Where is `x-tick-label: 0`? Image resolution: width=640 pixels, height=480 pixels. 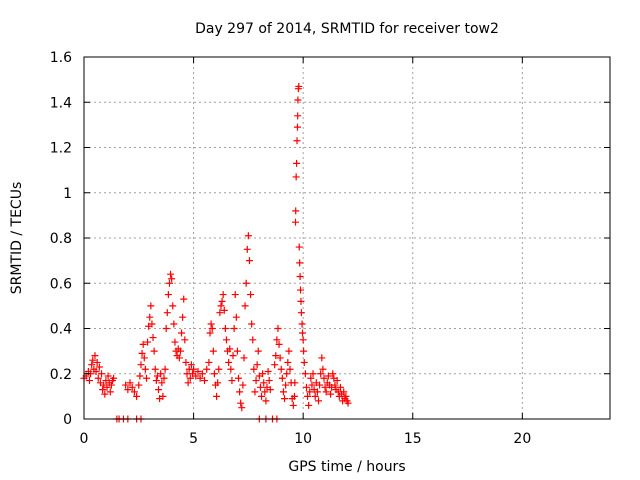 x-tick-label: 0 is located at coordinates (84, 439).